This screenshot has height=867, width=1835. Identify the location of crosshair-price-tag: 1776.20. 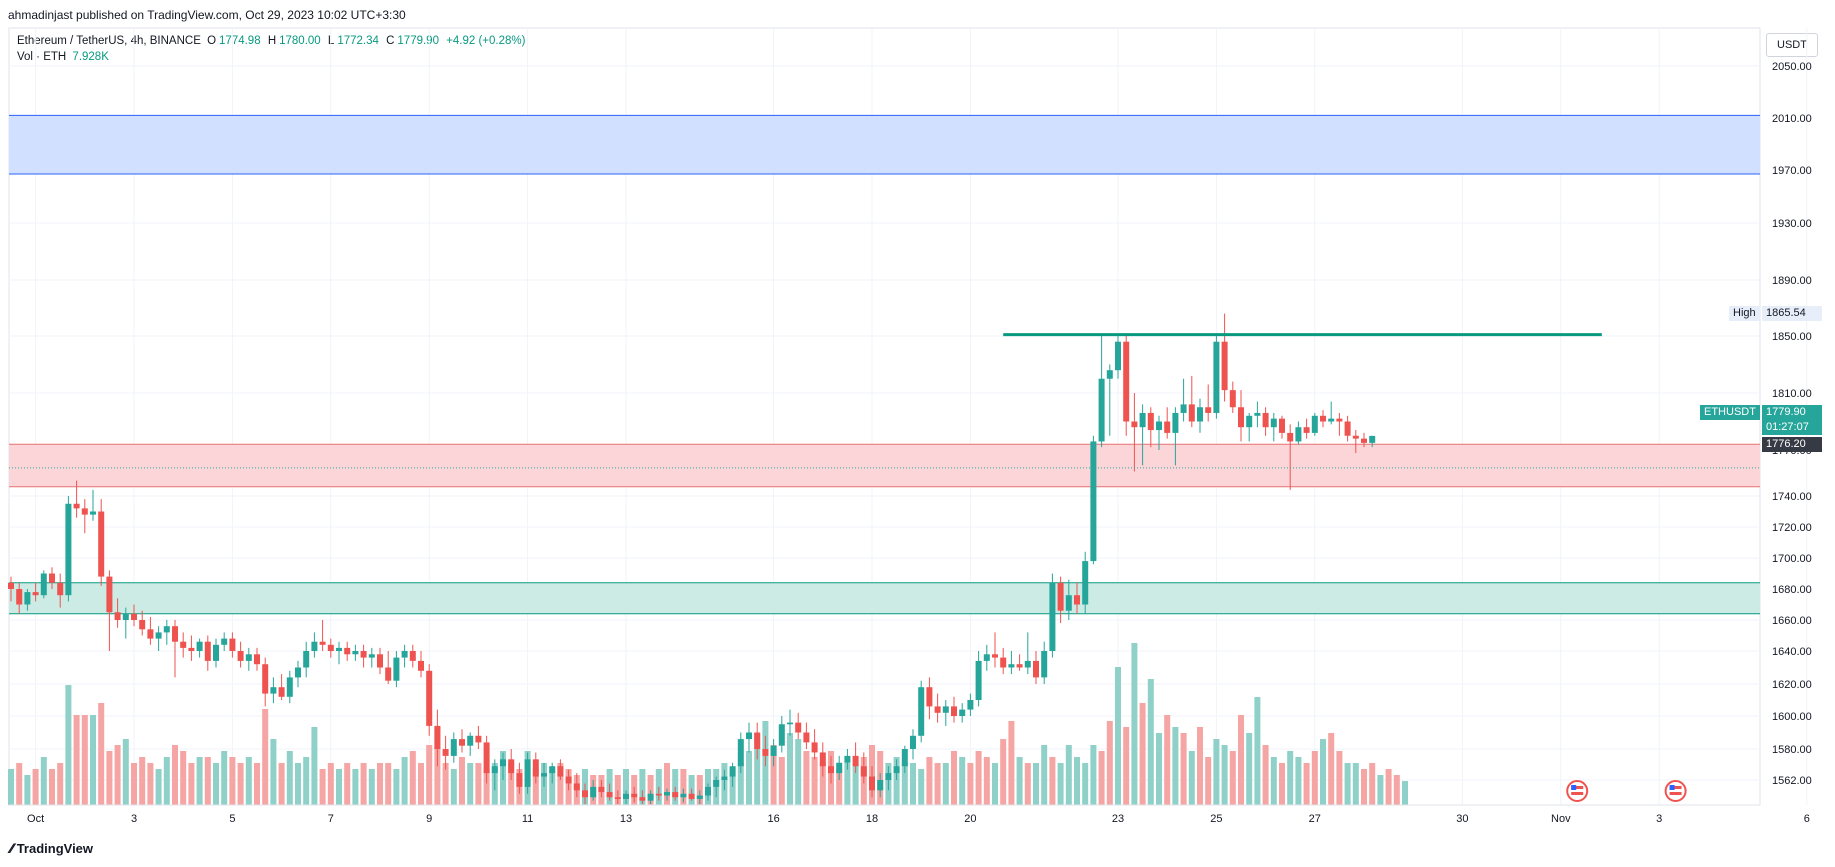
(1792, 444).